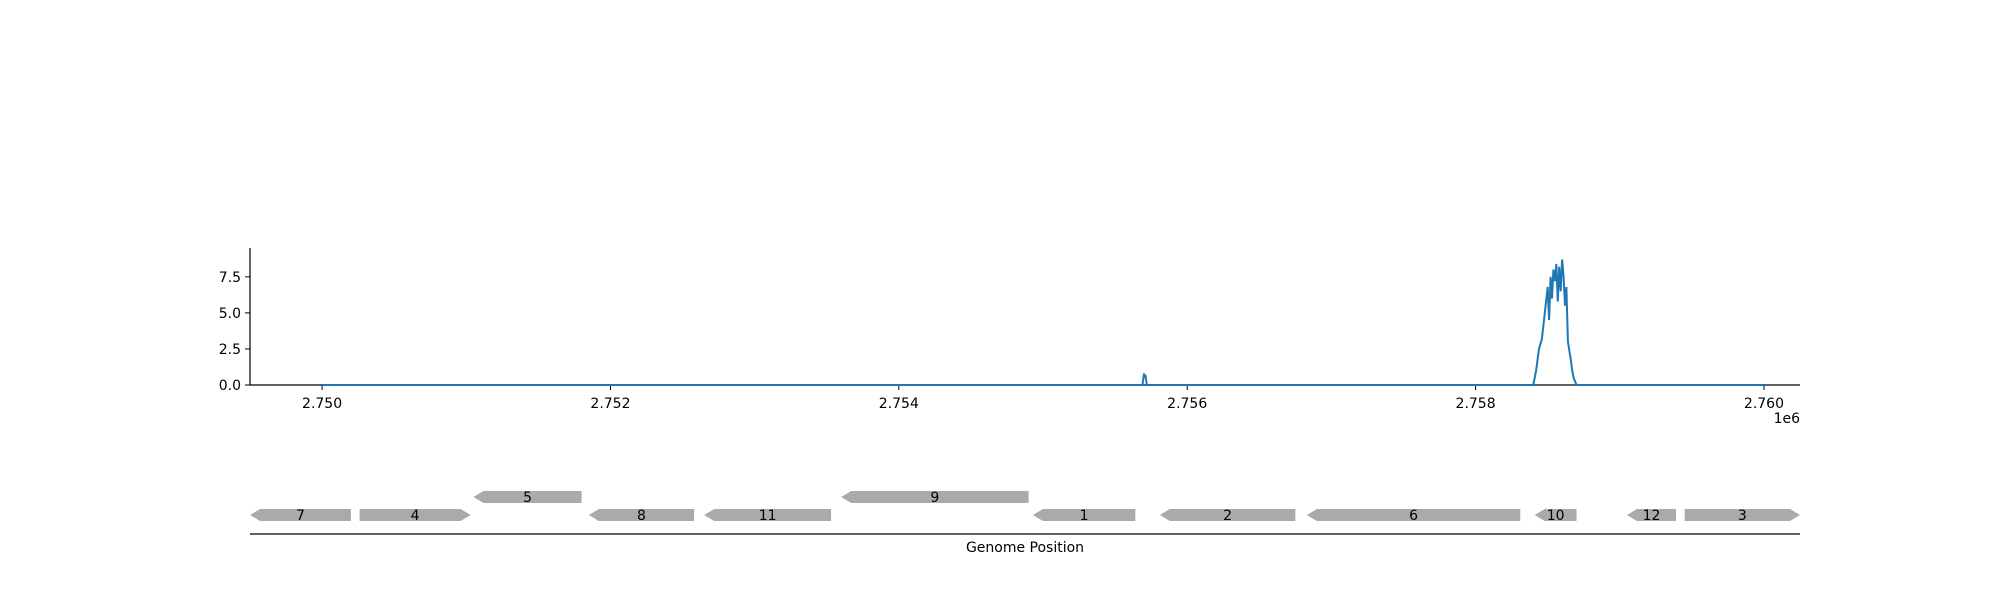 The width and height of the screenshot is (2000, 600). I want to click on gene-label-7: 7, so click(300, 516).